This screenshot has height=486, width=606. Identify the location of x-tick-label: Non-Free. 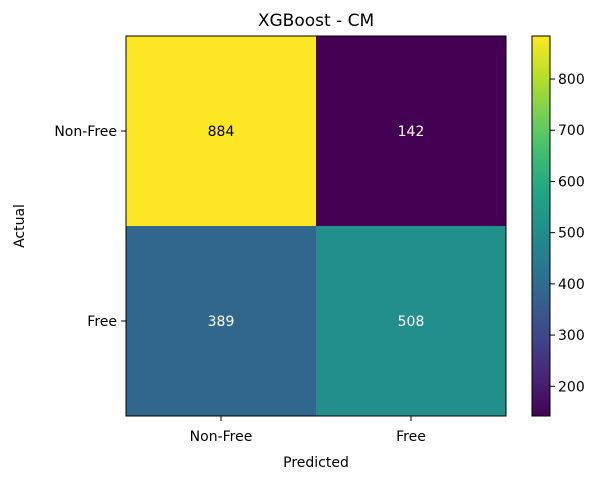
(221, 437).